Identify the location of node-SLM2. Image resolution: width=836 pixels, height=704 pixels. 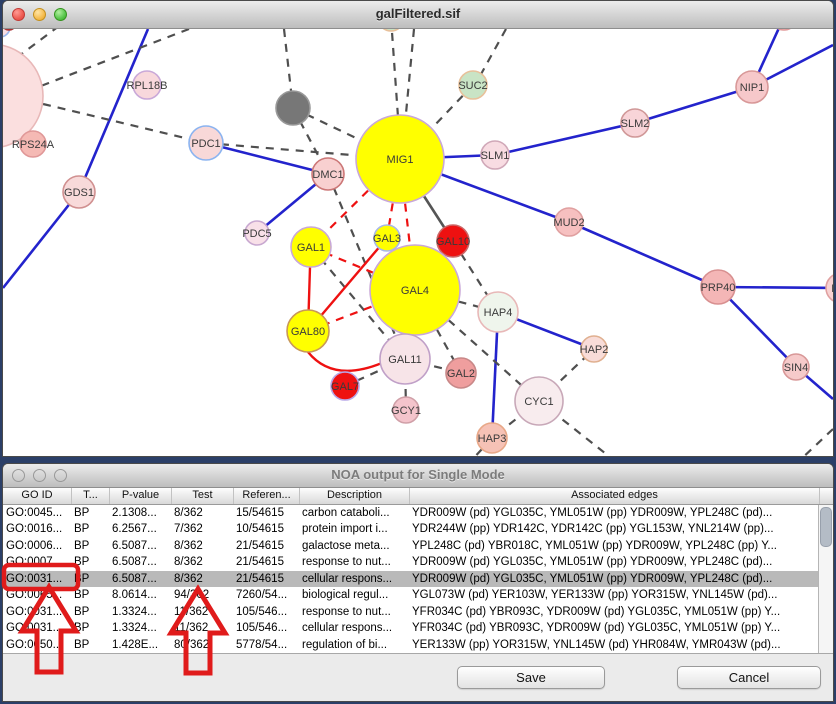
(635, 123).